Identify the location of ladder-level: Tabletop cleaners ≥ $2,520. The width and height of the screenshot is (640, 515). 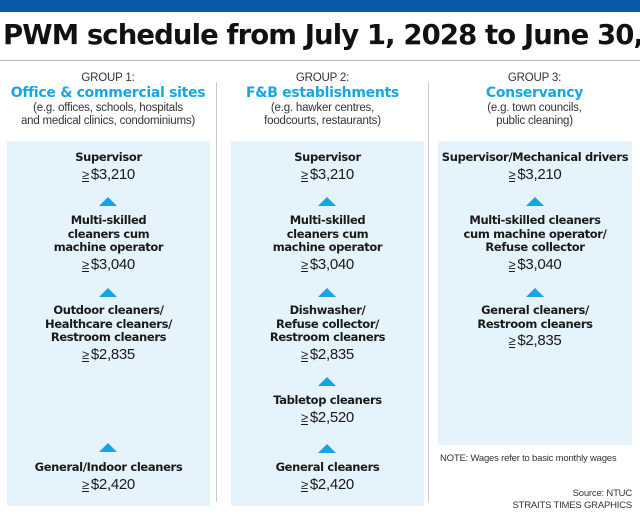
(327, 410).